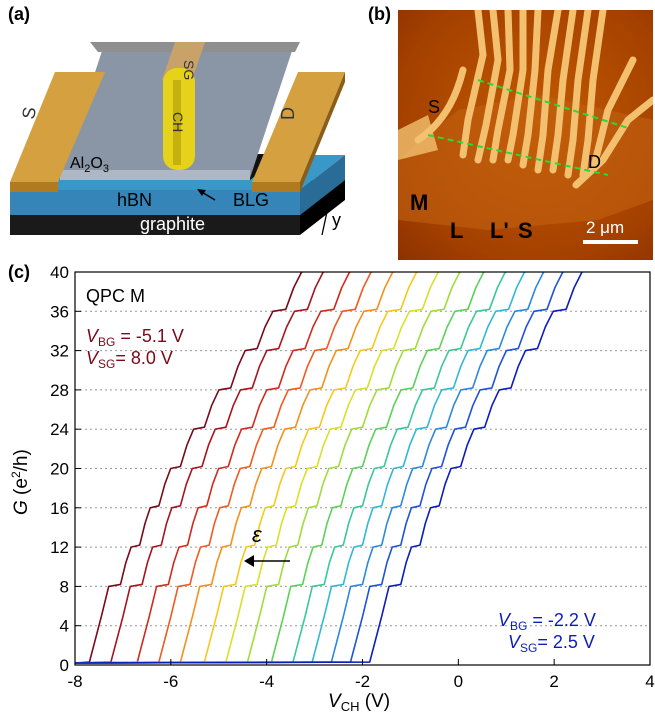  What do you see at coordinates (59, 311) in the screenshot?
I see `y-tick-label: 36` at bounding box center [59, 311].